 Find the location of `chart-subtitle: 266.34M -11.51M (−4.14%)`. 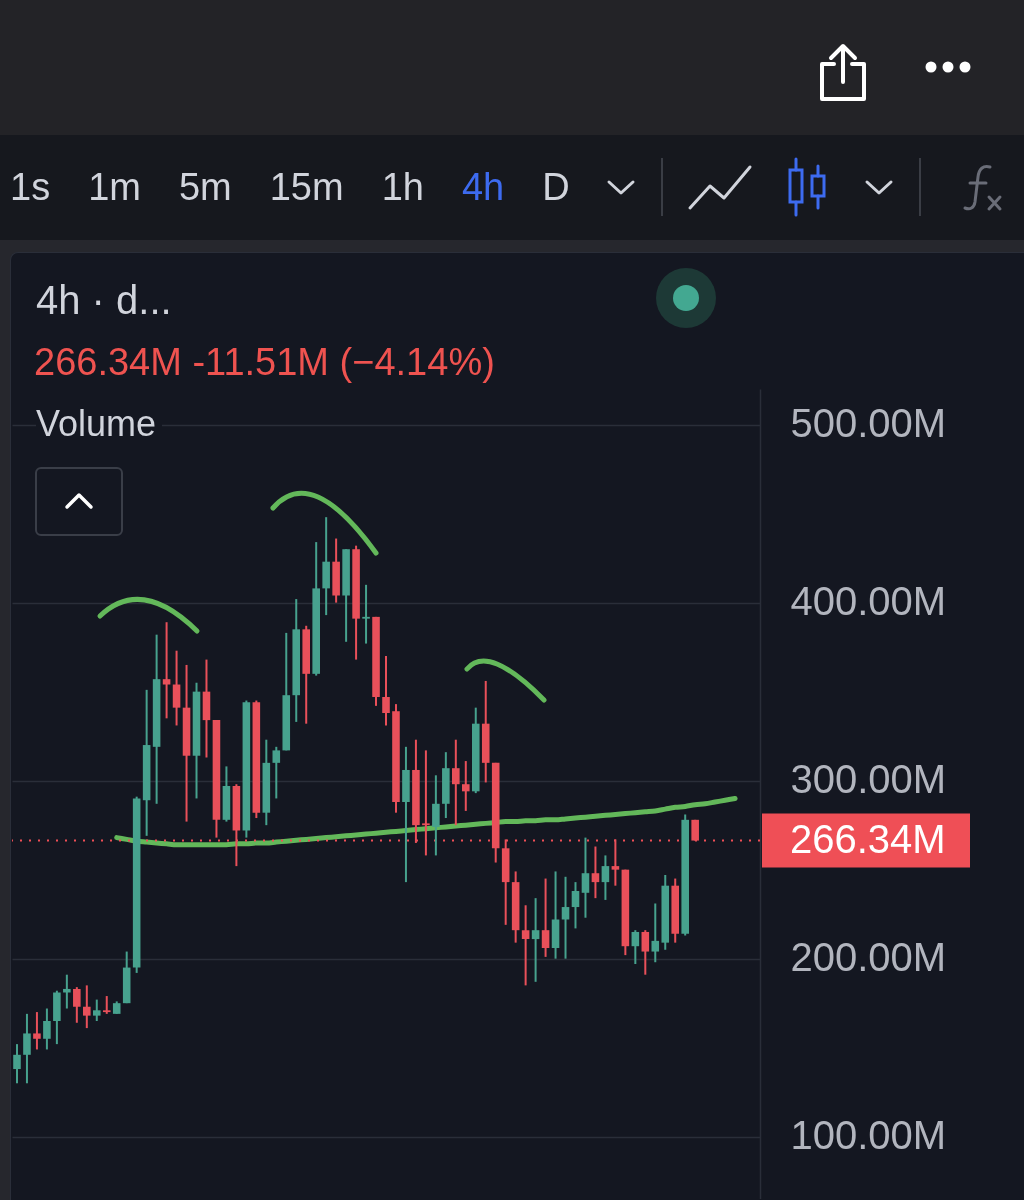

chart-subtitle: 266.34M -11.51M (−4.14%) is located at coordinates (264, 362).